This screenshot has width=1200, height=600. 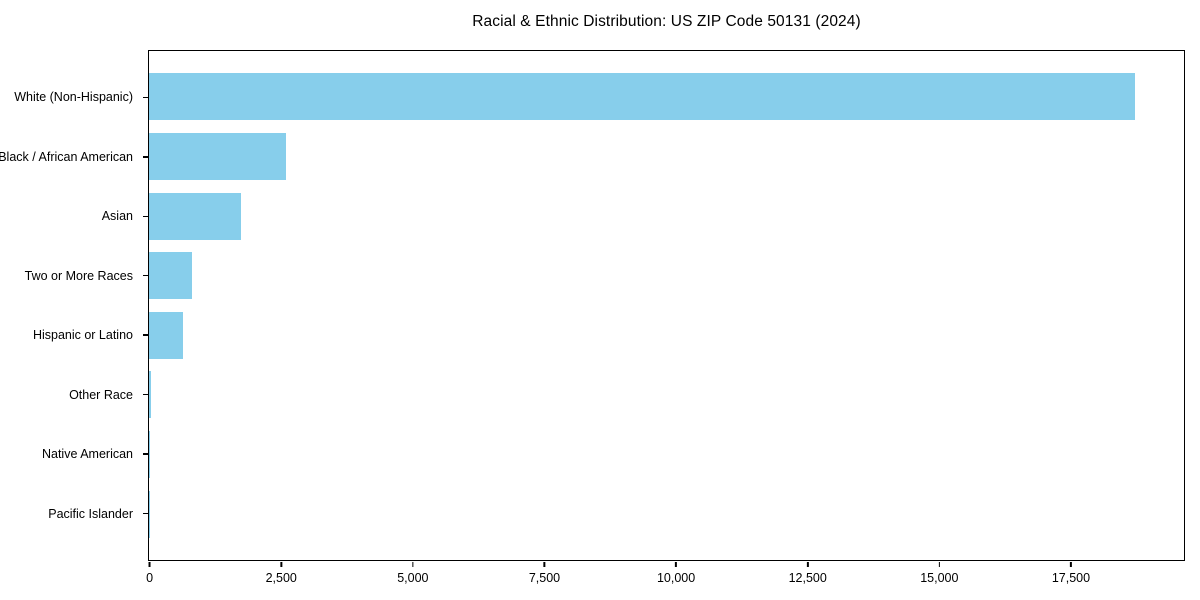 I want to click on x-tick-label: 2,500, so click(x=281, y=577).